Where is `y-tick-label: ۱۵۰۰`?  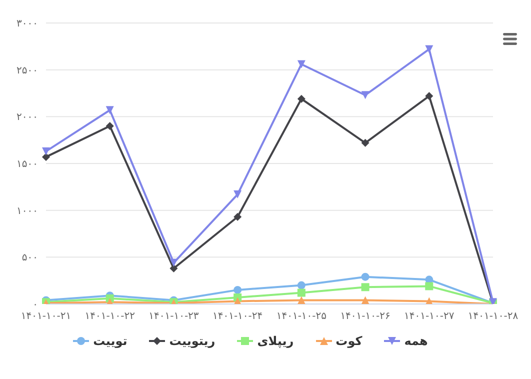 y-tick-label: ۱۵۰۰ is located at coordinates (27, 164).